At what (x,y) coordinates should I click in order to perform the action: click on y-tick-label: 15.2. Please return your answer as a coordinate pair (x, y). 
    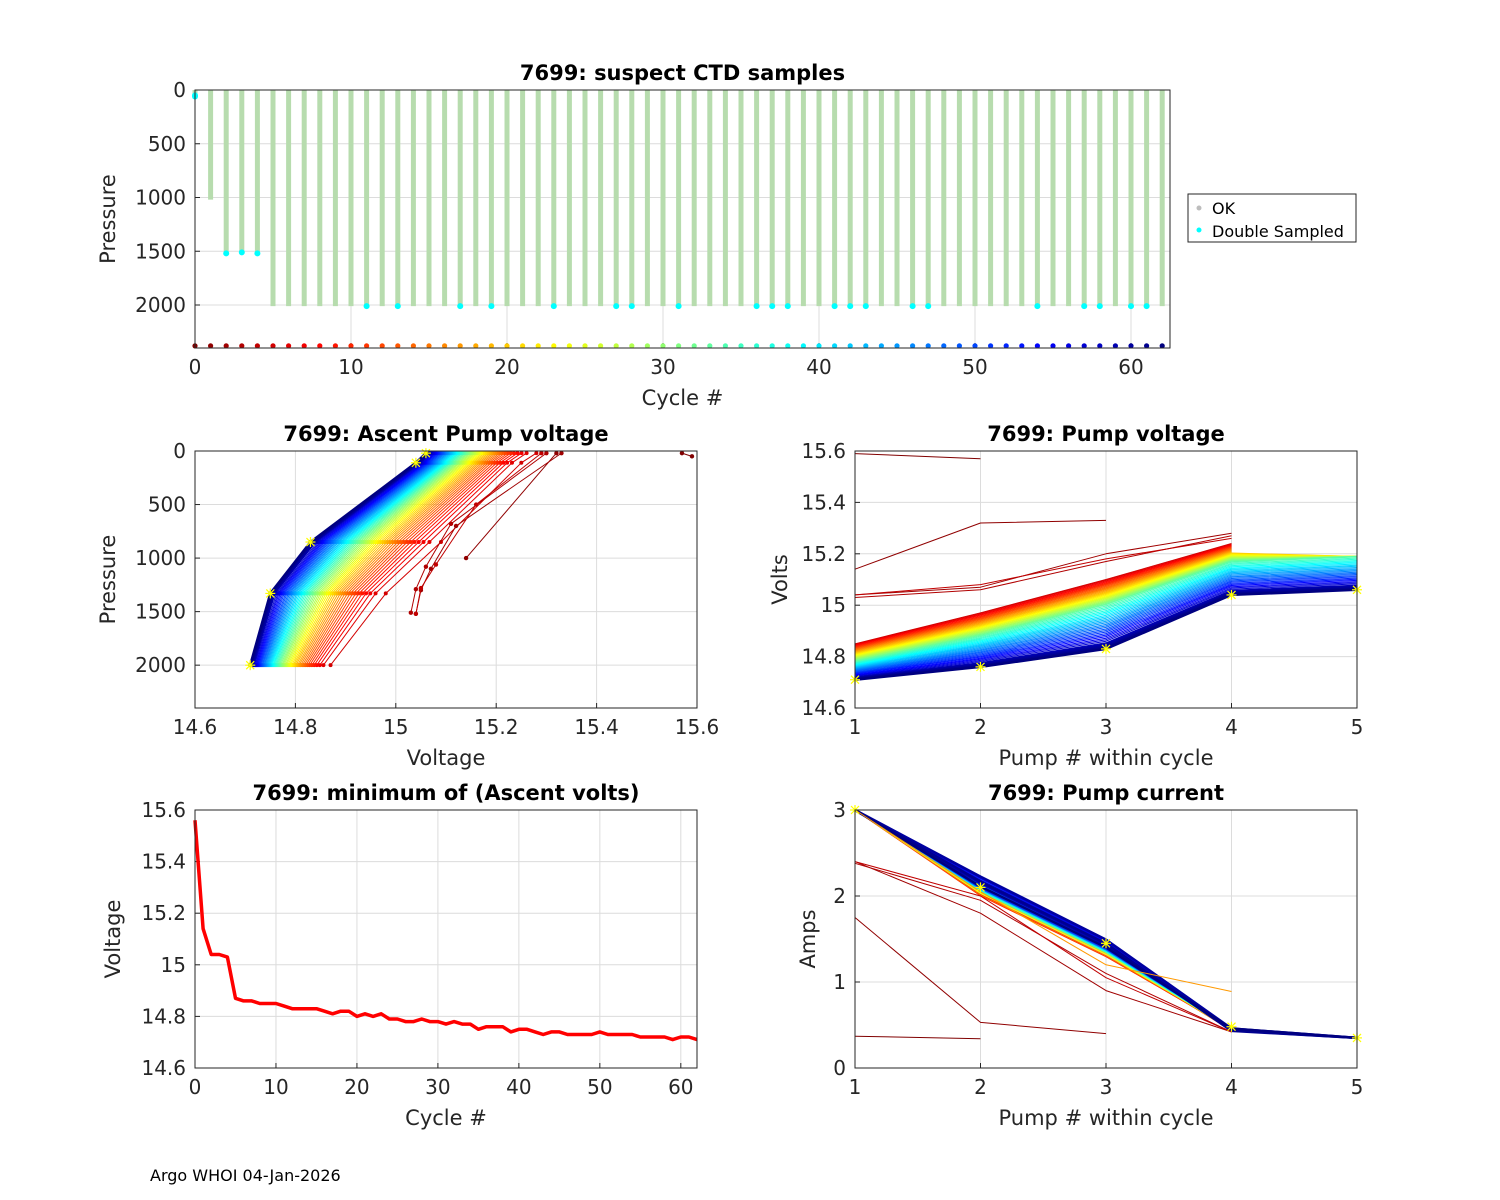
    Looking at the image, I should click on (823, 554).